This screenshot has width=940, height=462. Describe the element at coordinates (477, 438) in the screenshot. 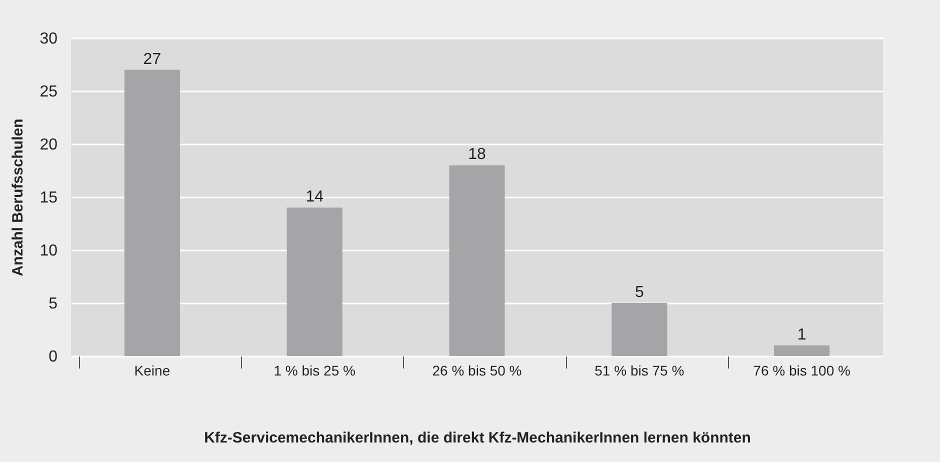

I see `x-axis-title: Kfz-ServicemechanikerInnen, die direkt Kfz-MechanikerInnen lernen könnten` at that location.